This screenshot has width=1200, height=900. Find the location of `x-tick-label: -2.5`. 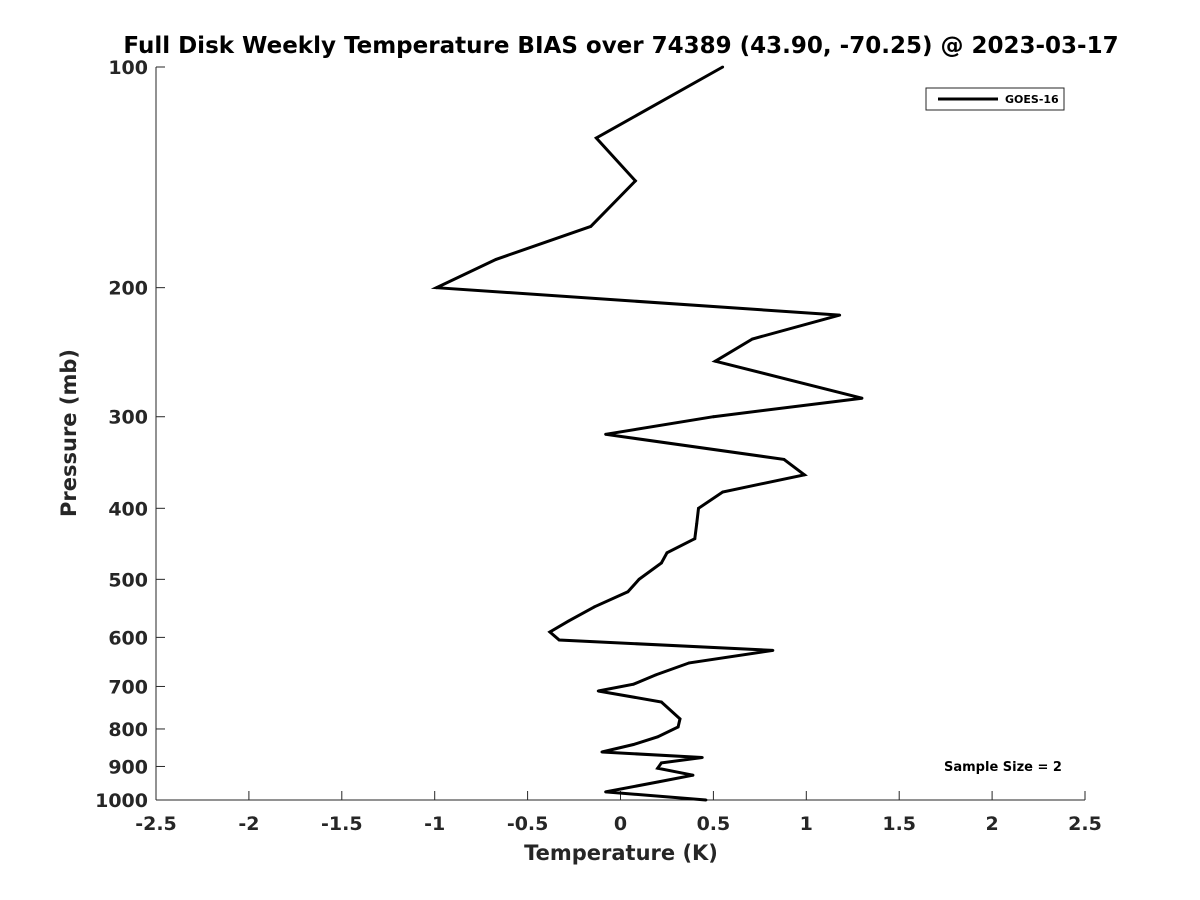

x-tick-label: -2.5 is located at coordinates (156, 824).